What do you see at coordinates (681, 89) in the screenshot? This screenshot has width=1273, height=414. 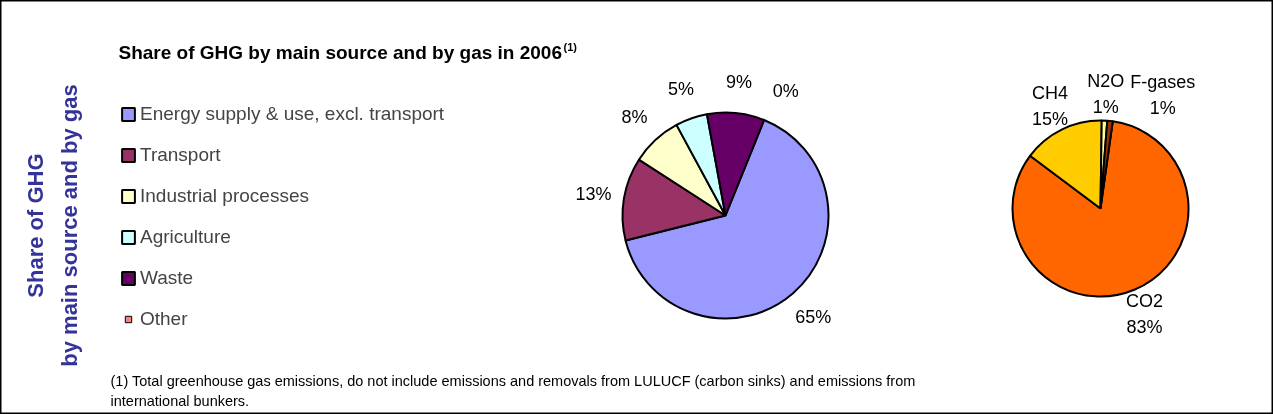 I see `data-label: 5%` at bounding box center [681, 89].